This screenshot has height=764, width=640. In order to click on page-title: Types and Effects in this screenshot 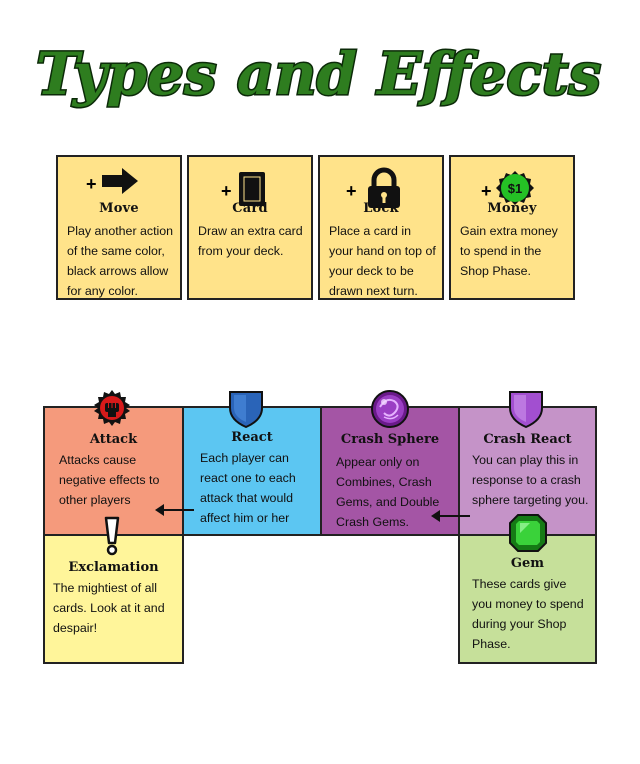, I will do `click(334, 76)`.